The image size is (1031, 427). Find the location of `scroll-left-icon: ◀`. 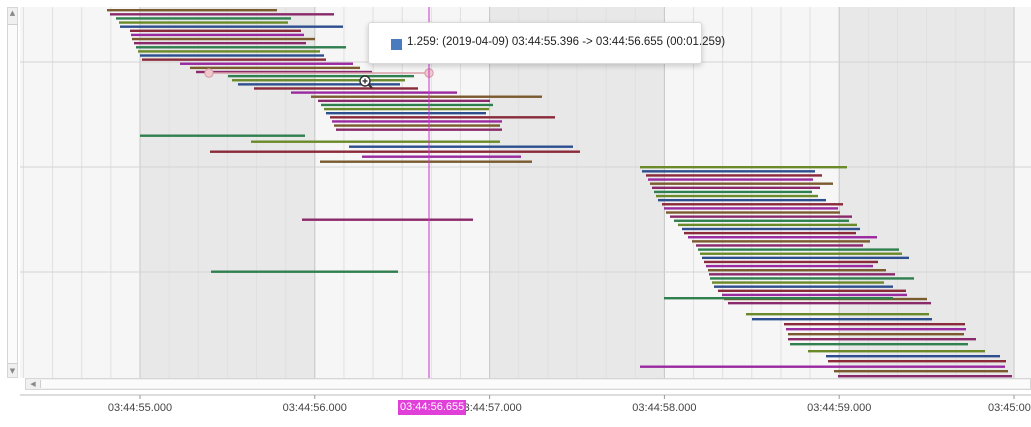

scroll-left-icon: ◀ is located at coordinates (33, 384).